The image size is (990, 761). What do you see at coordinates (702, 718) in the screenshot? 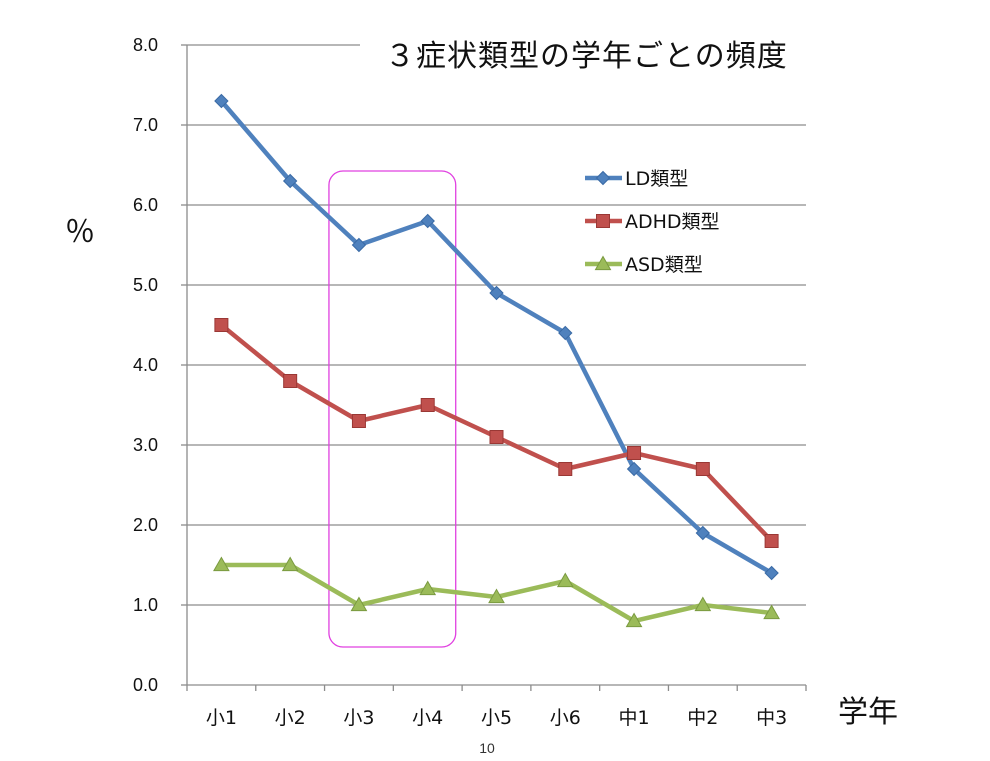
I see `x-tick-label: 中2` at bounding box center [702, 718].